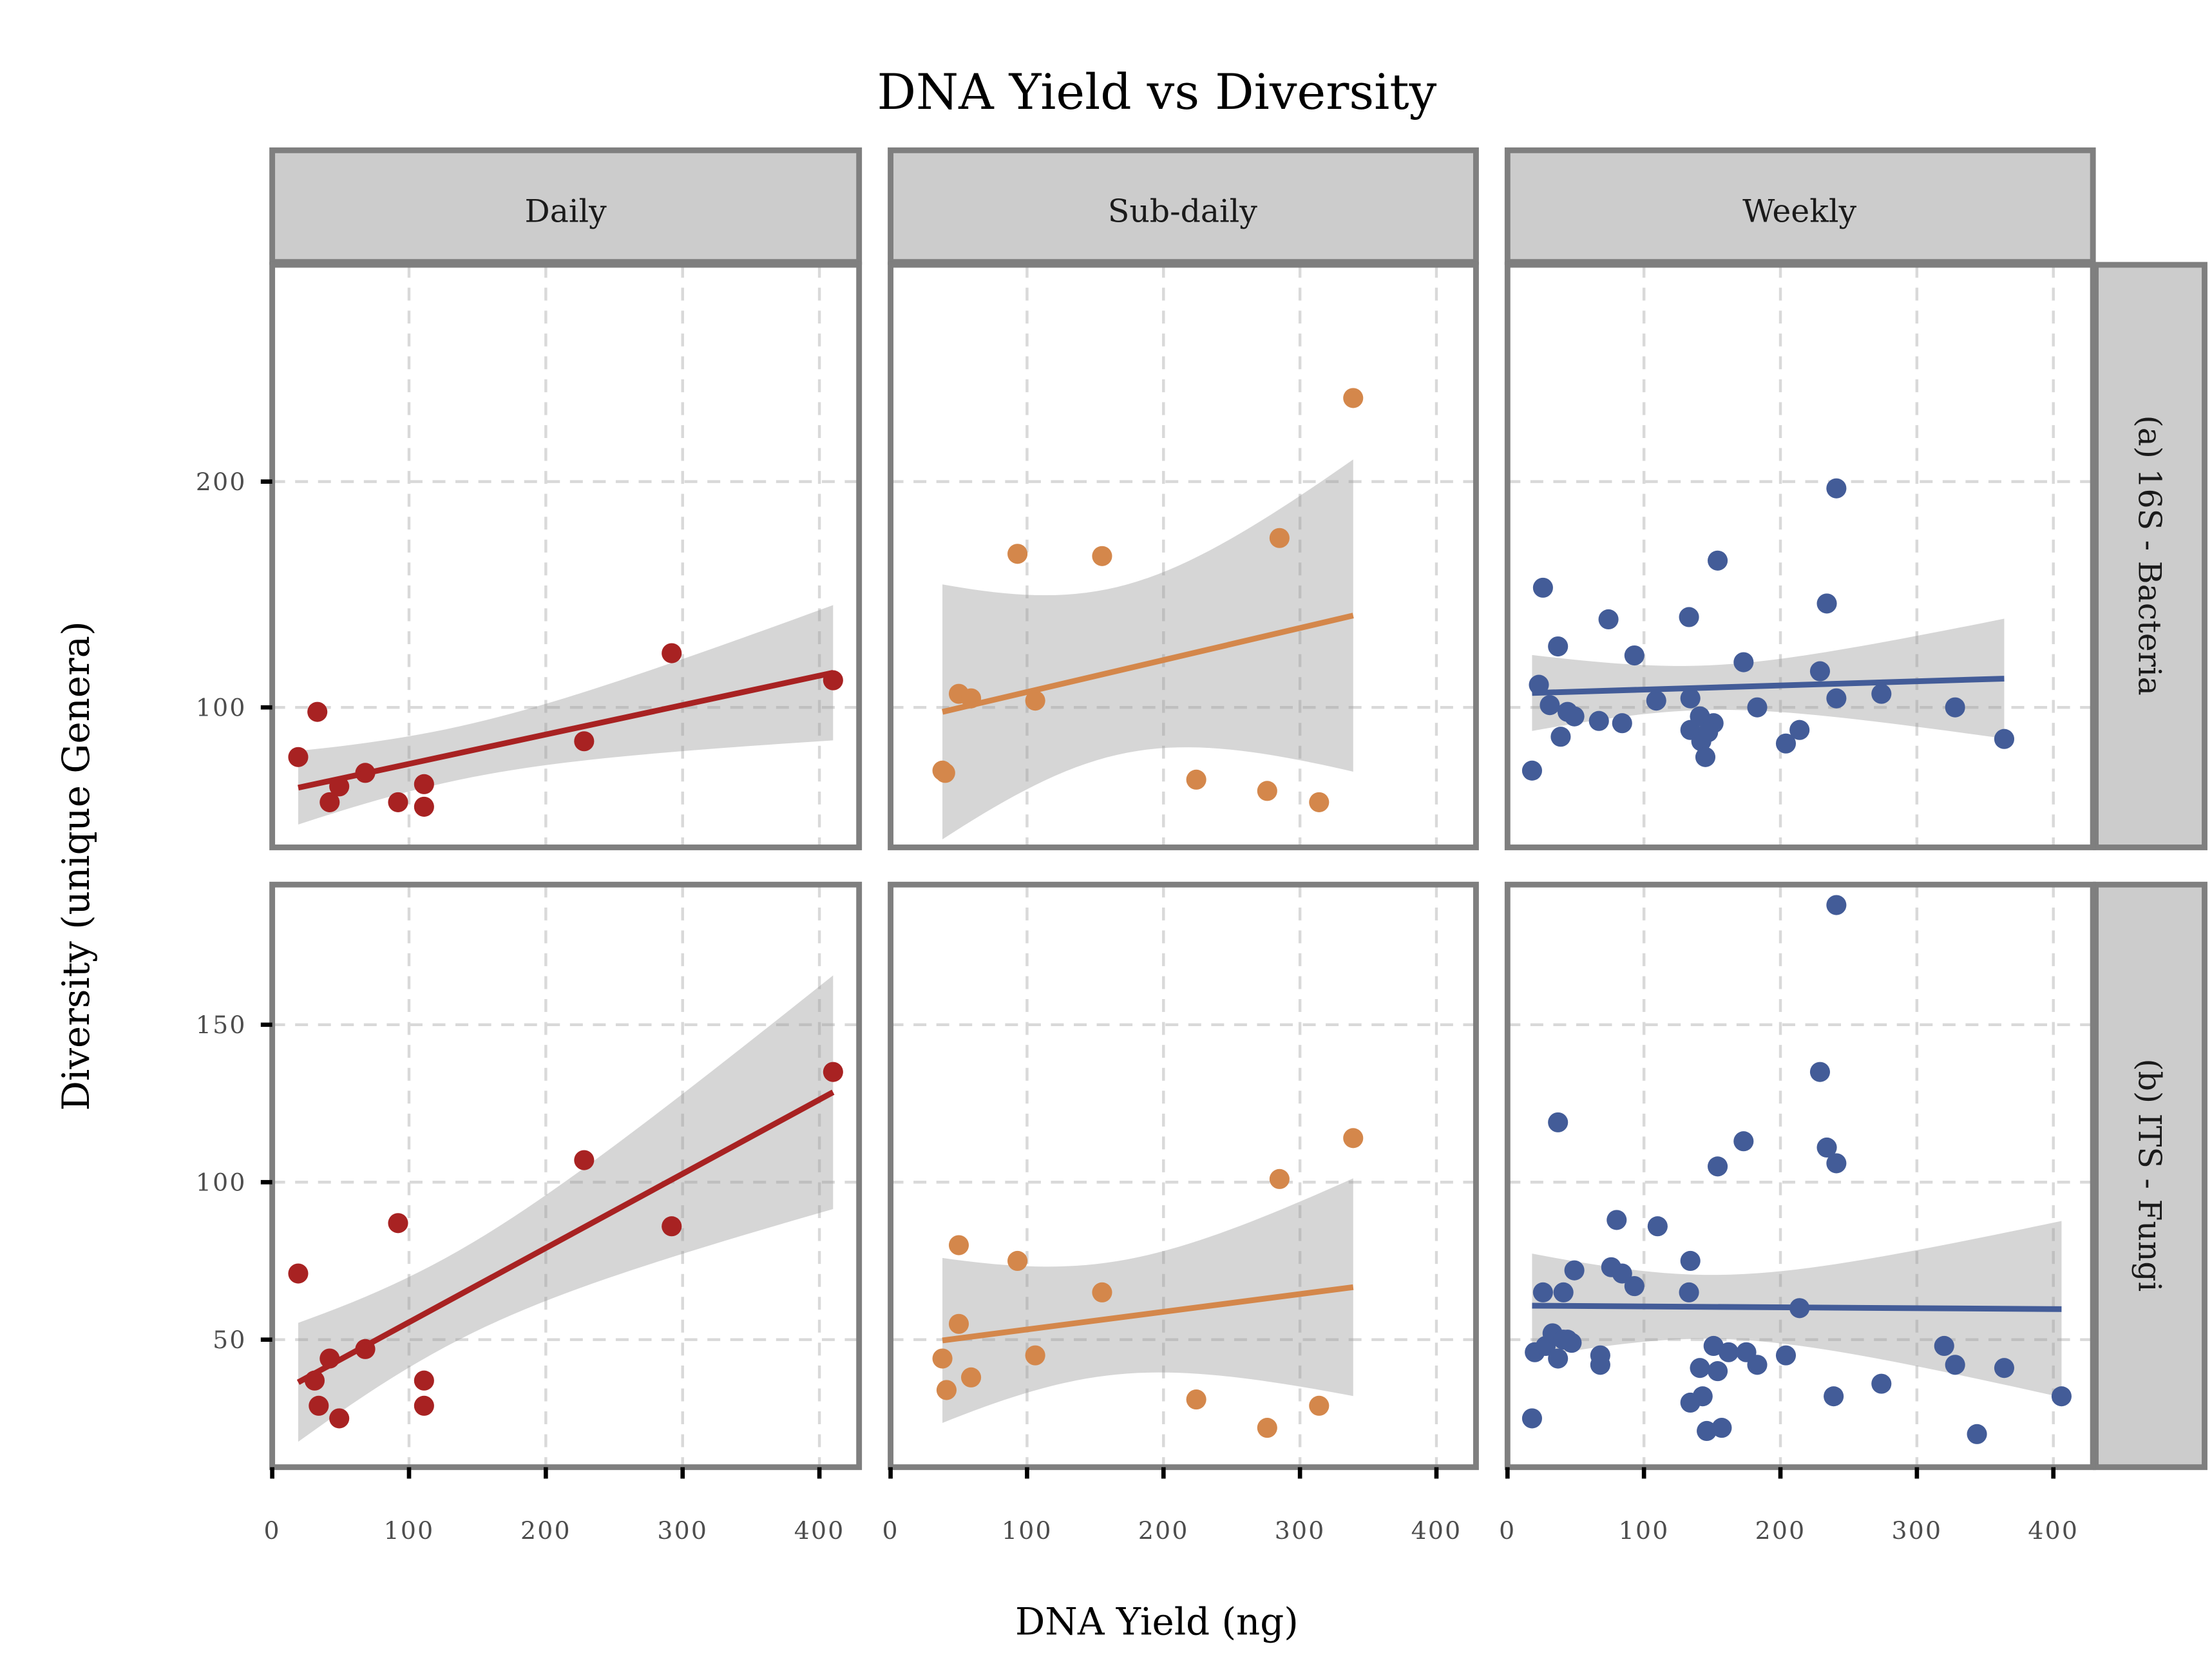 This screenshot has height=1669, width=2212. Describe the element at coordinates (566, 211) in the screenshot. I see `column-strip-label: Daily` at that location.